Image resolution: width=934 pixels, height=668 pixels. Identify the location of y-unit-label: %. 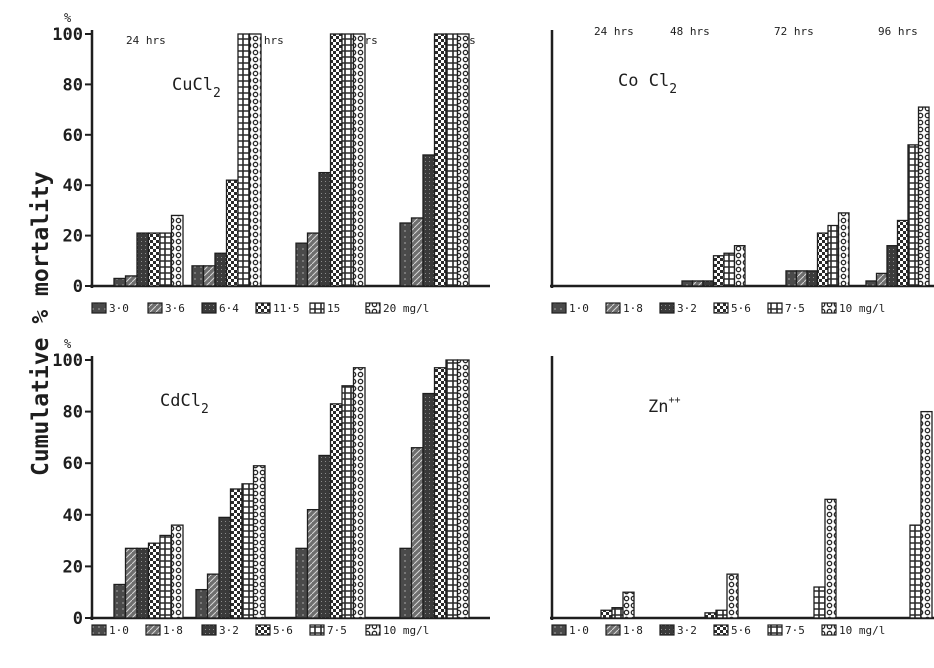
(68, 18).